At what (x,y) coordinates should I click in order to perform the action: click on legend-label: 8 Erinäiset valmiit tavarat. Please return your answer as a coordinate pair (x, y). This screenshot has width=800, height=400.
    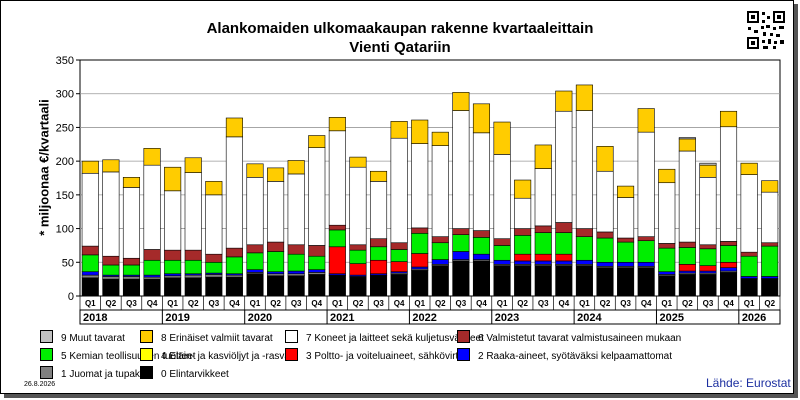
    Looking at the image, I should click on (217, 338).